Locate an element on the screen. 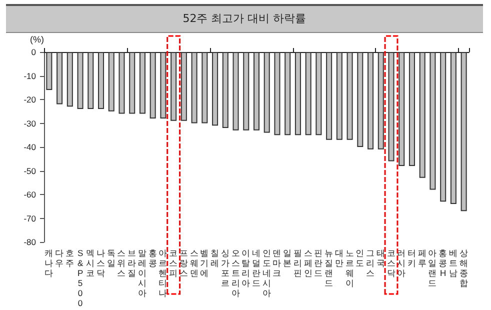 Image resolution: width=491 pixels, height=310 pixels. x-tick-label: 호주 is located at coordinates (69, 258).